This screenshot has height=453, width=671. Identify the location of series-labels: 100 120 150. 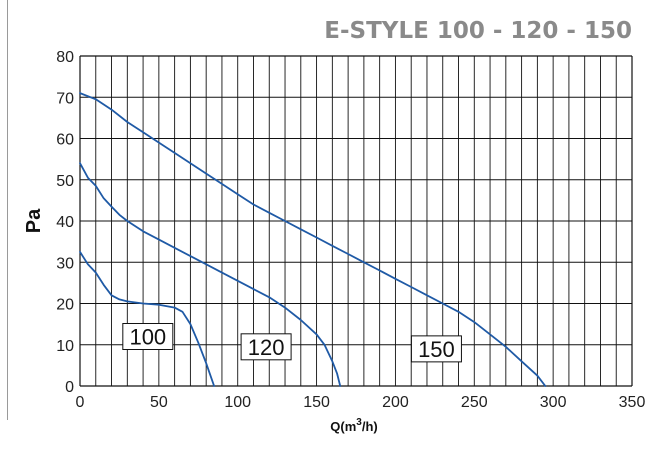
(292, 343).